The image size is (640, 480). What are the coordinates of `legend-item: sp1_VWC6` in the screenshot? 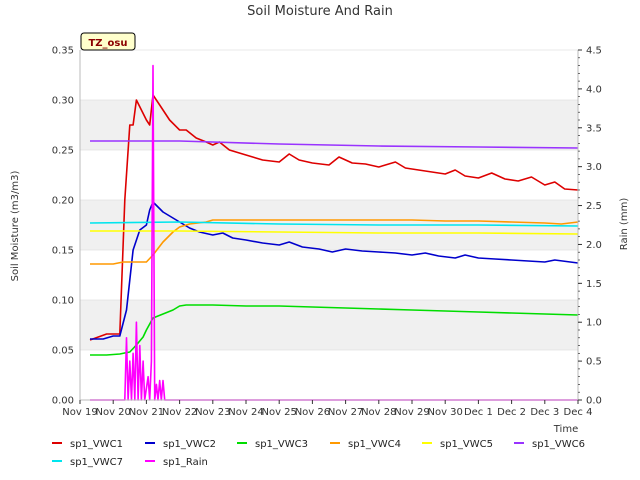 It's located at (549, 444).